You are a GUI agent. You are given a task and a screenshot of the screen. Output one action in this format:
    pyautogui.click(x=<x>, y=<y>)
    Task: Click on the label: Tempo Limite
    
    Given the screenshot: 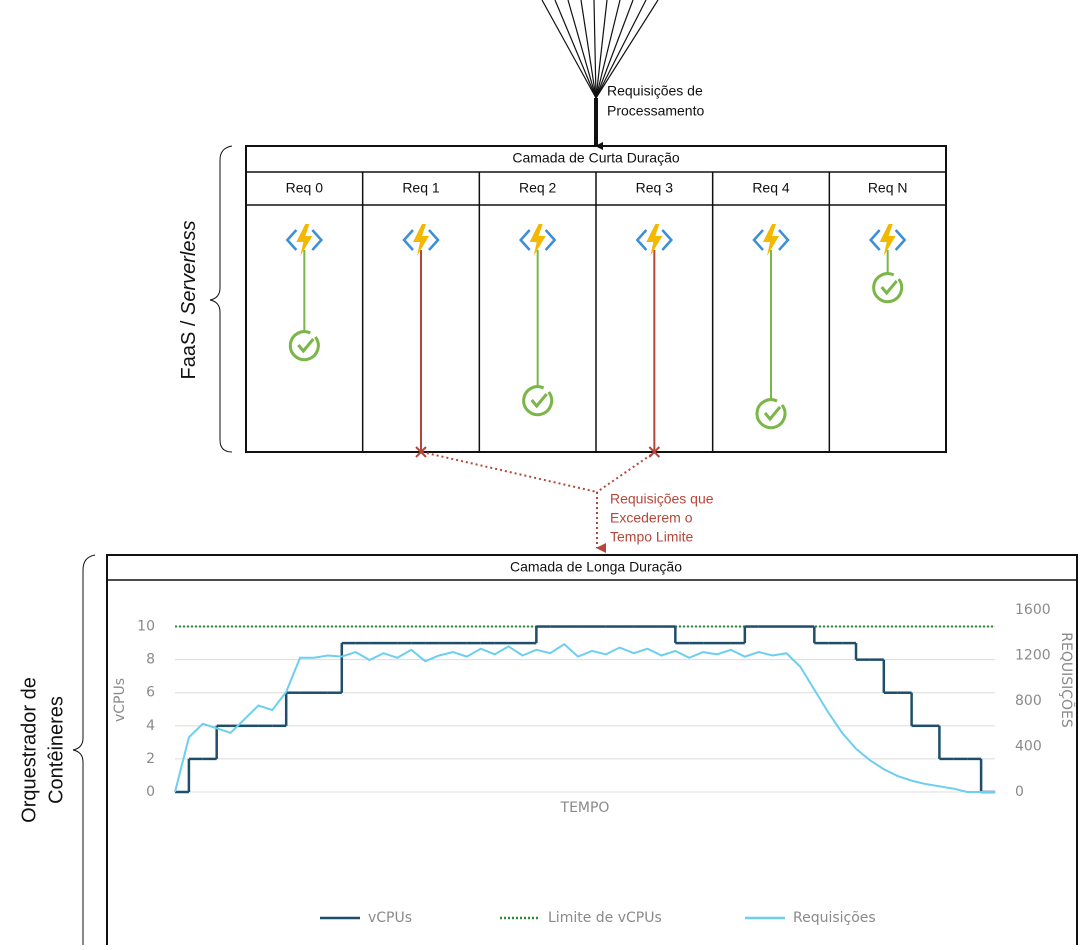 What is the action you would take?
    pyautogui.click(x=651, y=537)
    